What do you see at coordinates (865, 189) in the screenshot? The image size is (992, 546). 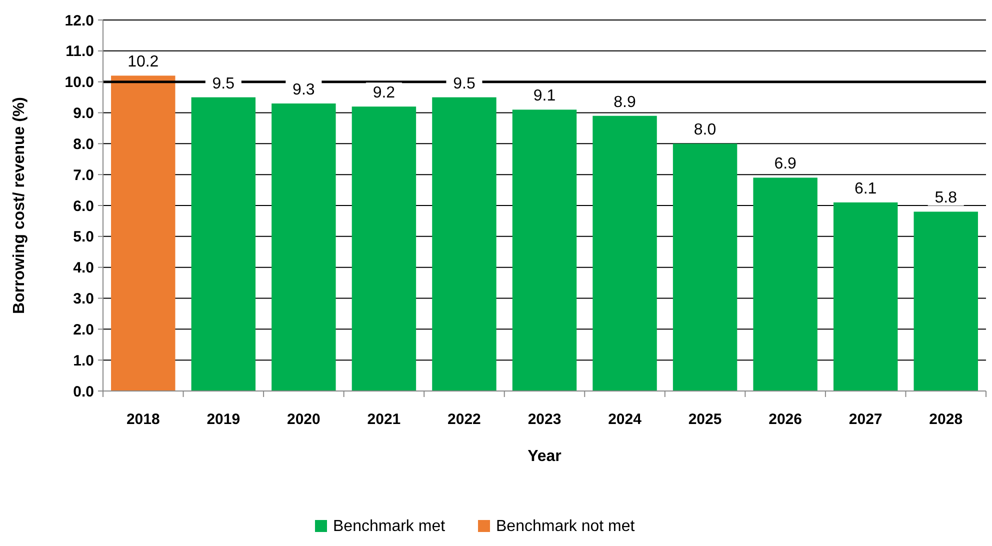 I see `data-label: 6.1` at bounding box center [865, 189].